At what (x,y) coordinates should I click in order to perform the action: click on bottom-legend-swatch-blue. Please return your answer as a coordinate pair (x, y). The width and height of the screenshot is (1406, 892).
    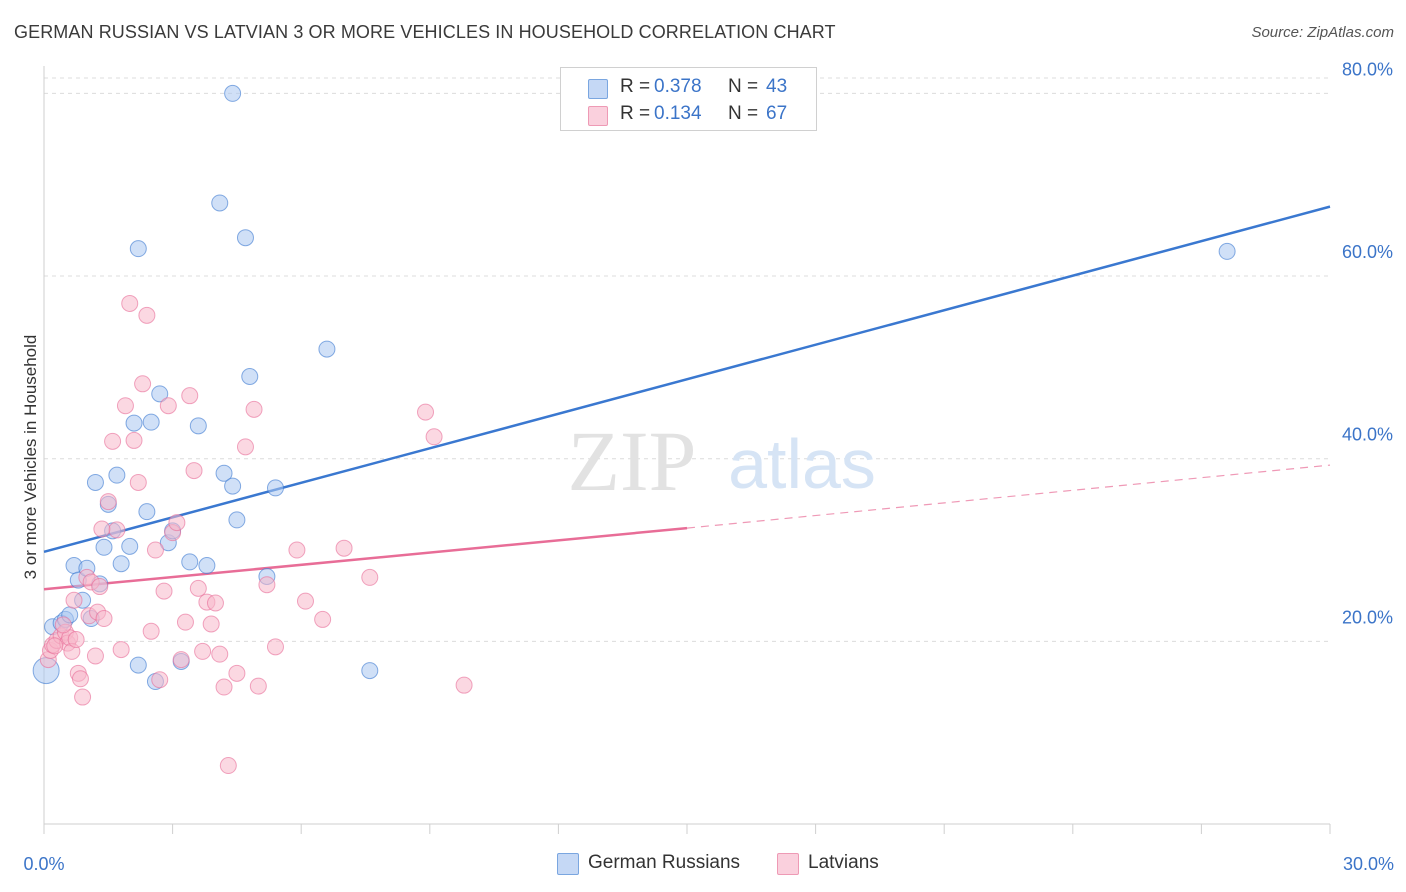
    Looking at the image, I should click on (568, 864).